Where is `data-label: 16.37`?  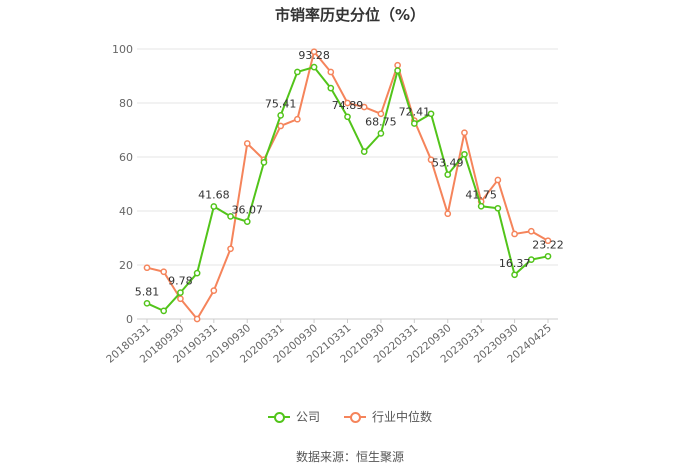 data-label: 16.37 is located at coordinates (515, 263).